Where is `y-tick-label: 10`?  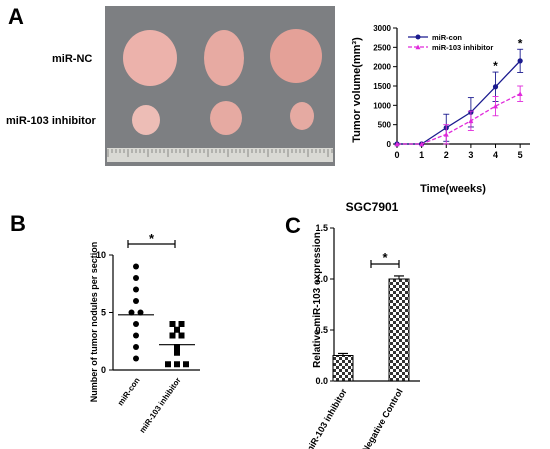
y-tick-label: 10 is located at coordinates (101, 255).